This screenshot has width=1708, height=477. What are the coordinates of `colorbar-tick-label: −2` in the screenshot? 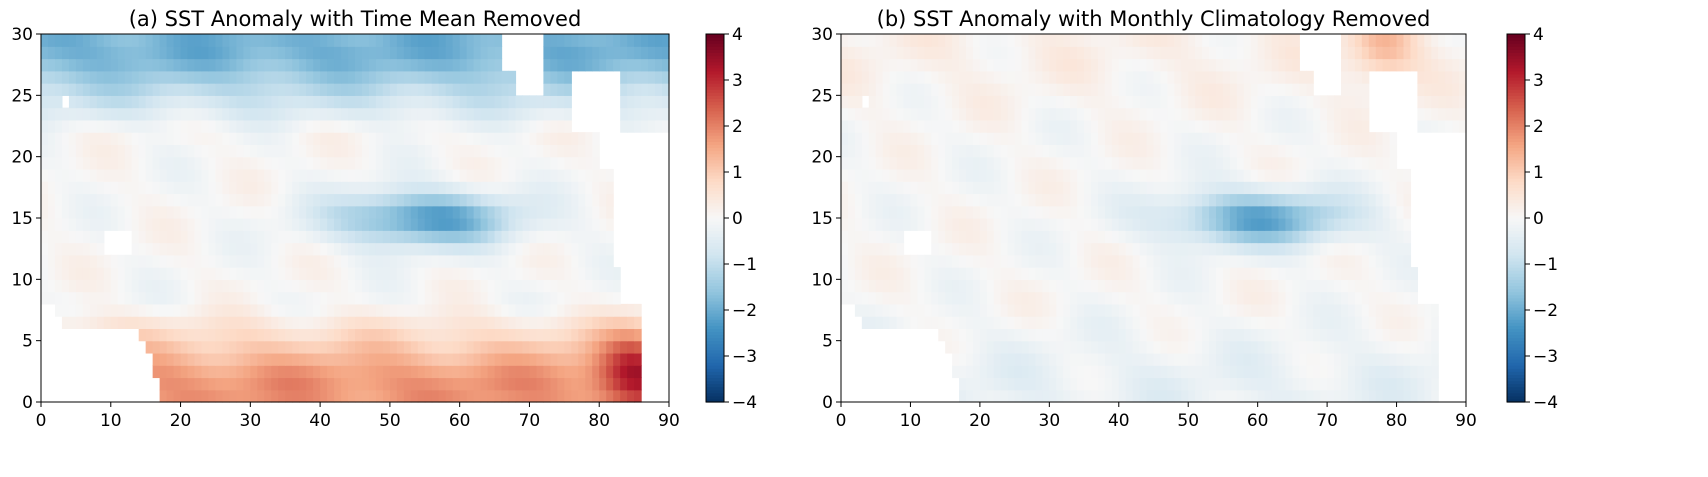 It's located at (744, 311).